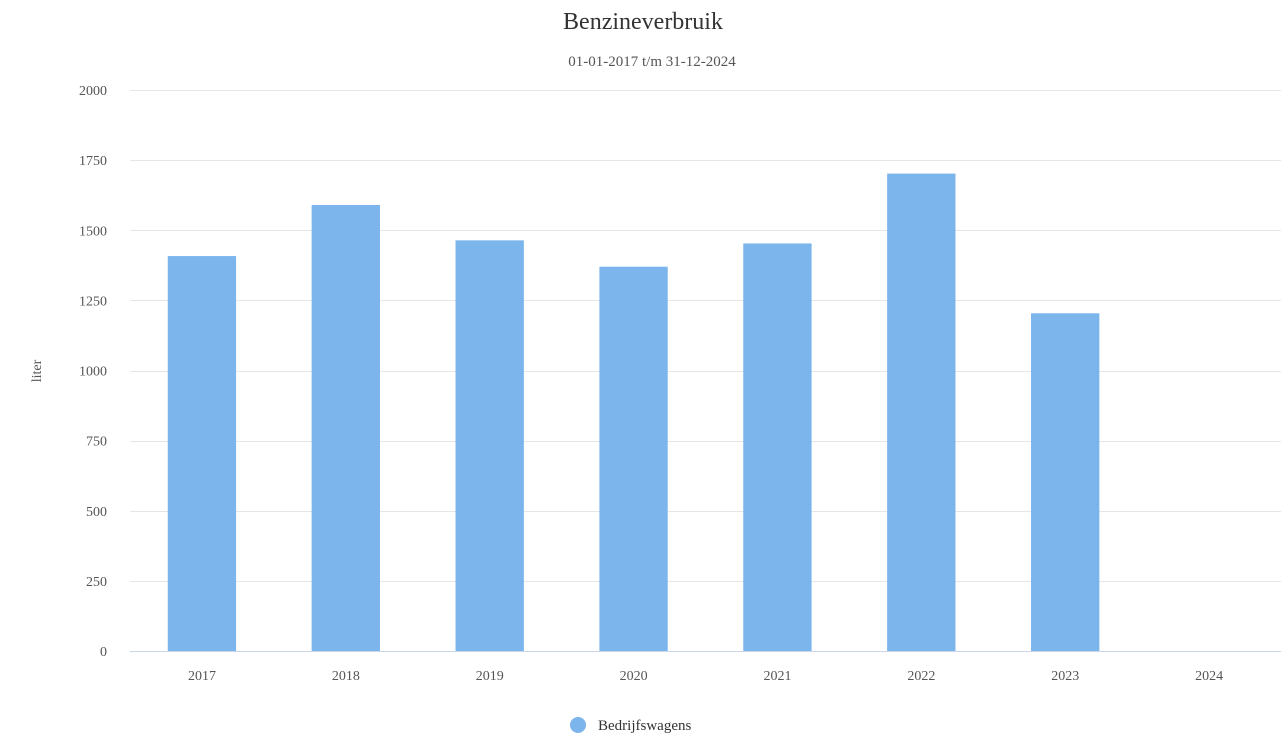  I want to click on y-tick-label: 1750, so click(93, 161).